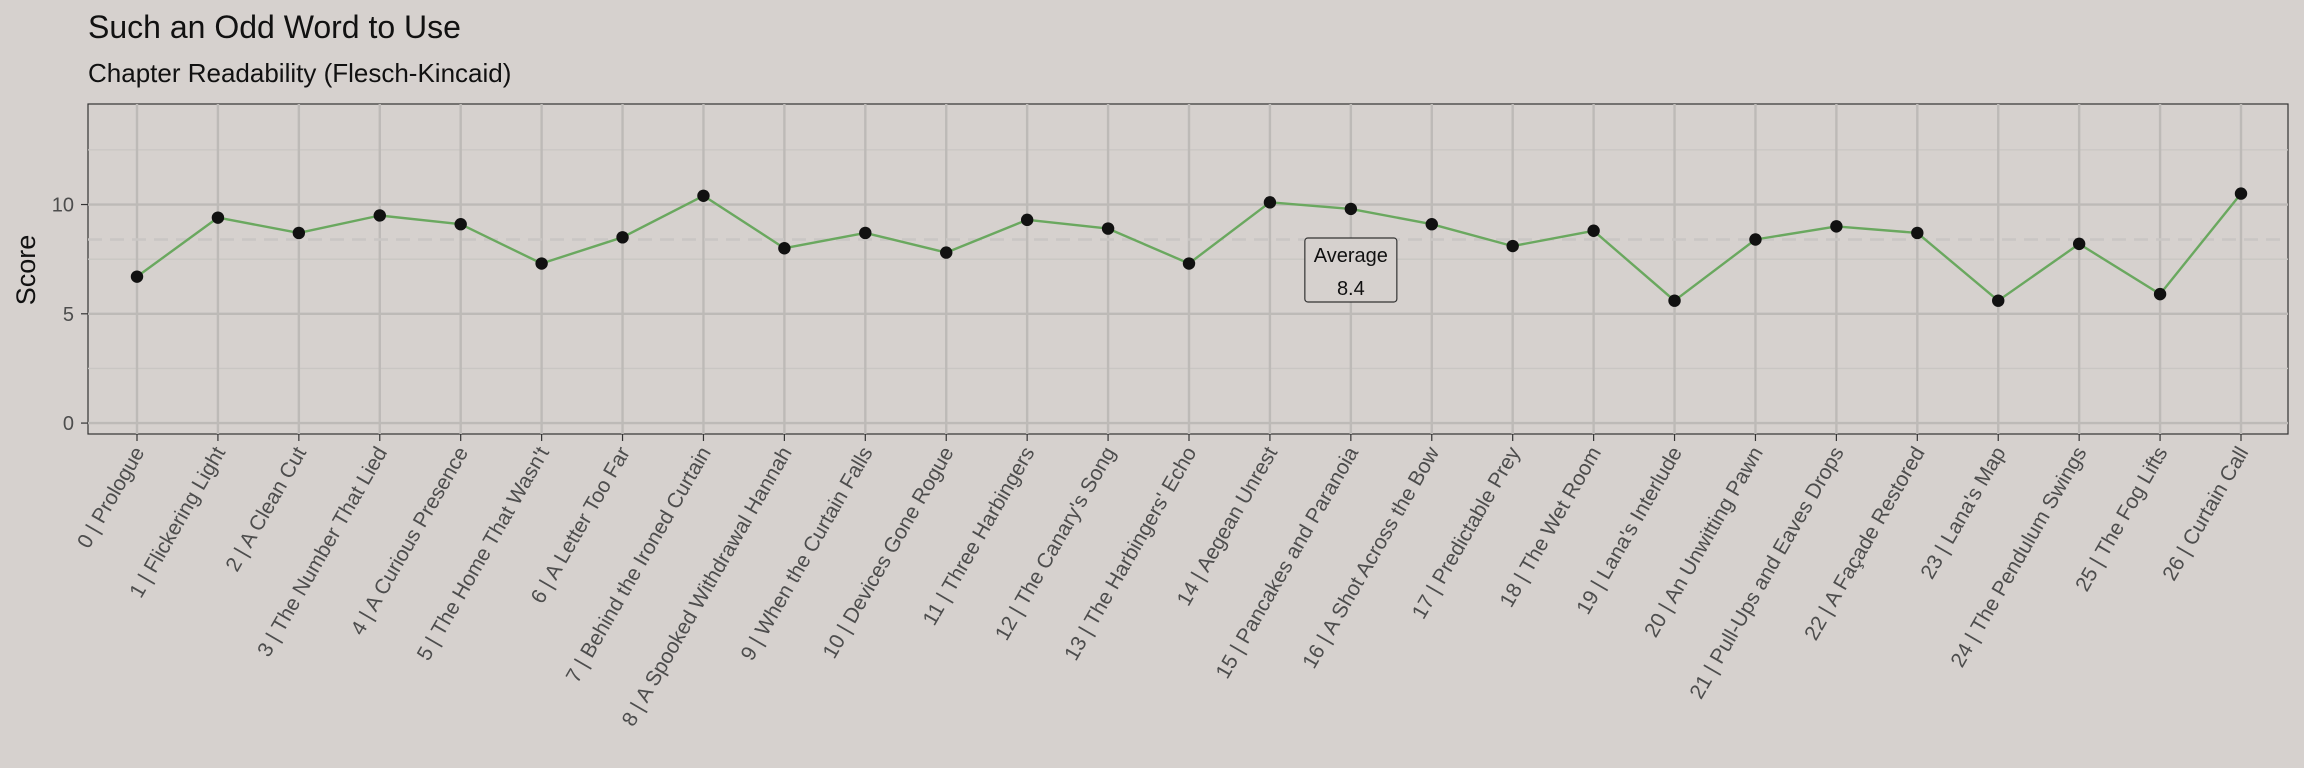 The image size is (2304, 768). What do you see at coordinates (1766, 573) in the screenshot?
I see `x-tick-label: 21 | Pull-Ups and Eaves Drops` at bounding box center [1766, 573].